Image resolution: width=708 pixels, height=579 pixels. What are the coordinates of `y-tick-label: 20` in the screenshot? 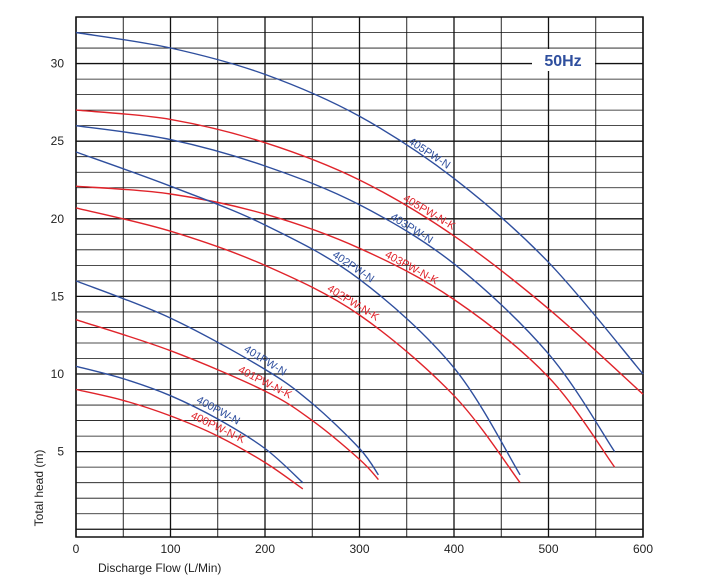 It's located at (58, 219).